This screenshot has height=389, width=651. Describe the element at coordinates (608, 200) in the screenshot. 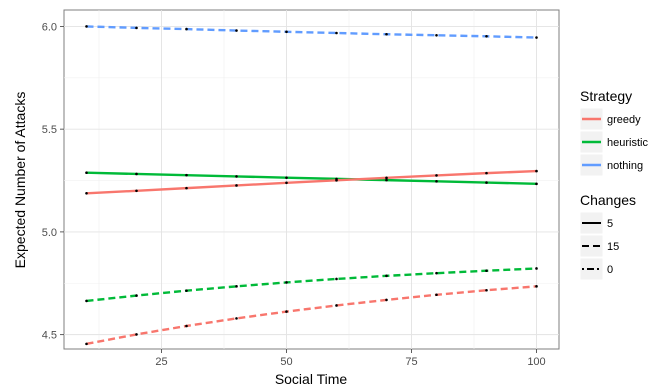

I see `legend-changes-title: Changes` at that location.